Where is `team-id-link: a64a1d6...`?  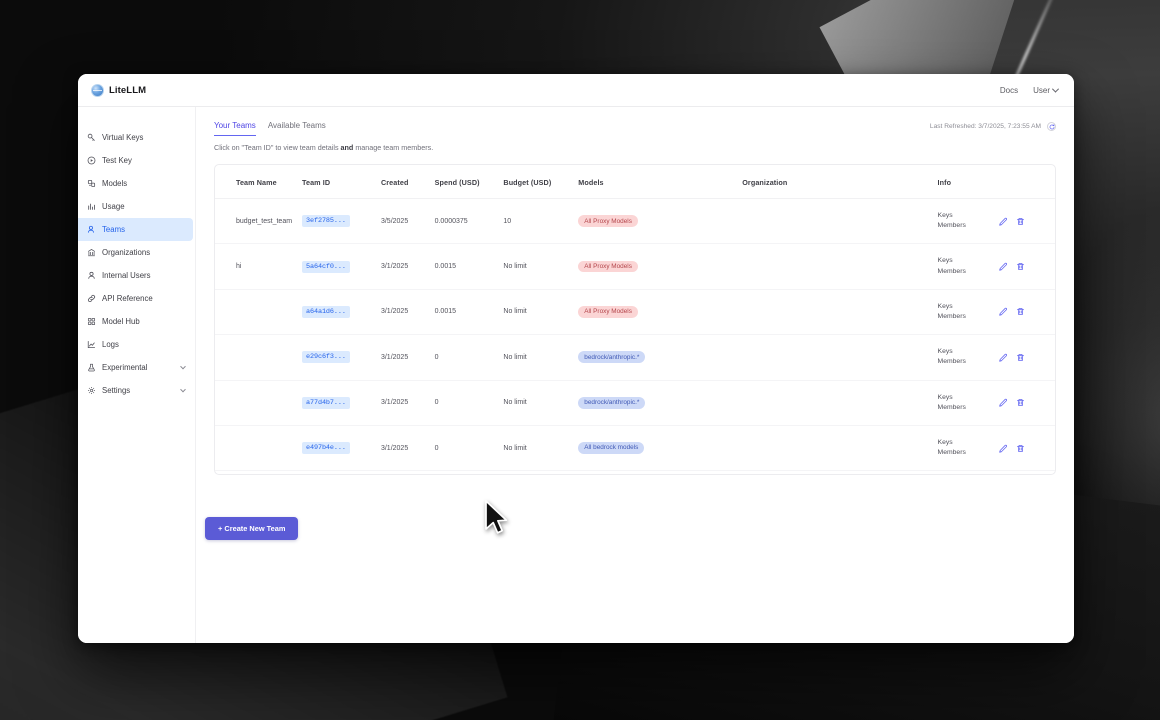 team-id-link: a64a1d6... is located at coordinates (326, 311).